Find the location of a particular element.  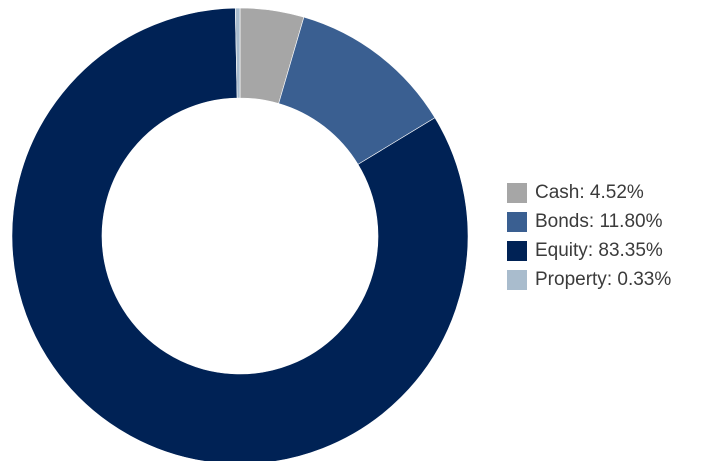

legend-item-property: Property: 0.33% is located at coordinates (589, 279).